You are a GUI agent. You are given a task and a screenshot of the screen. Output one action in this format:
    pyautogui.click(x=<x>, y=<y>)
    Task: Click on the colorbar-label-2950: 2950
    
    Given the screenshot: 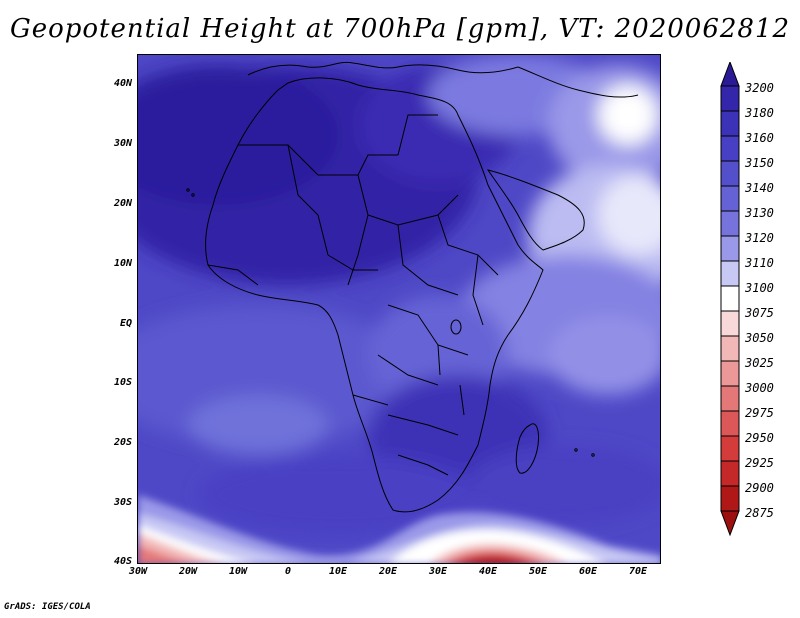 What is the action you would take?
    pyautogui.click(x=759, y=438)
    